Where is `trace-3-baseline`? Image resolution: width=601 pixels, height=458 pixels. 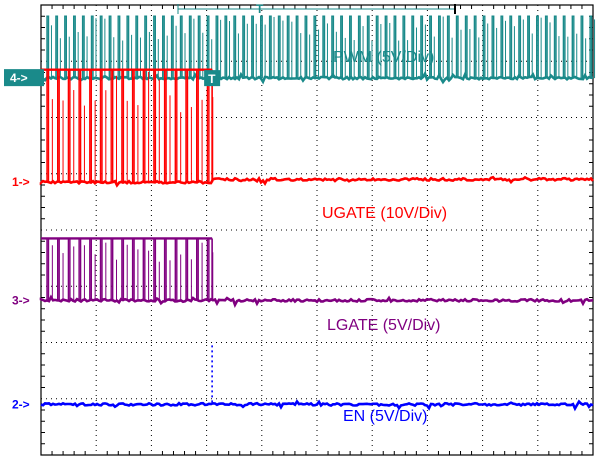
trace-3-baseline is located at coordinates (316, 301).